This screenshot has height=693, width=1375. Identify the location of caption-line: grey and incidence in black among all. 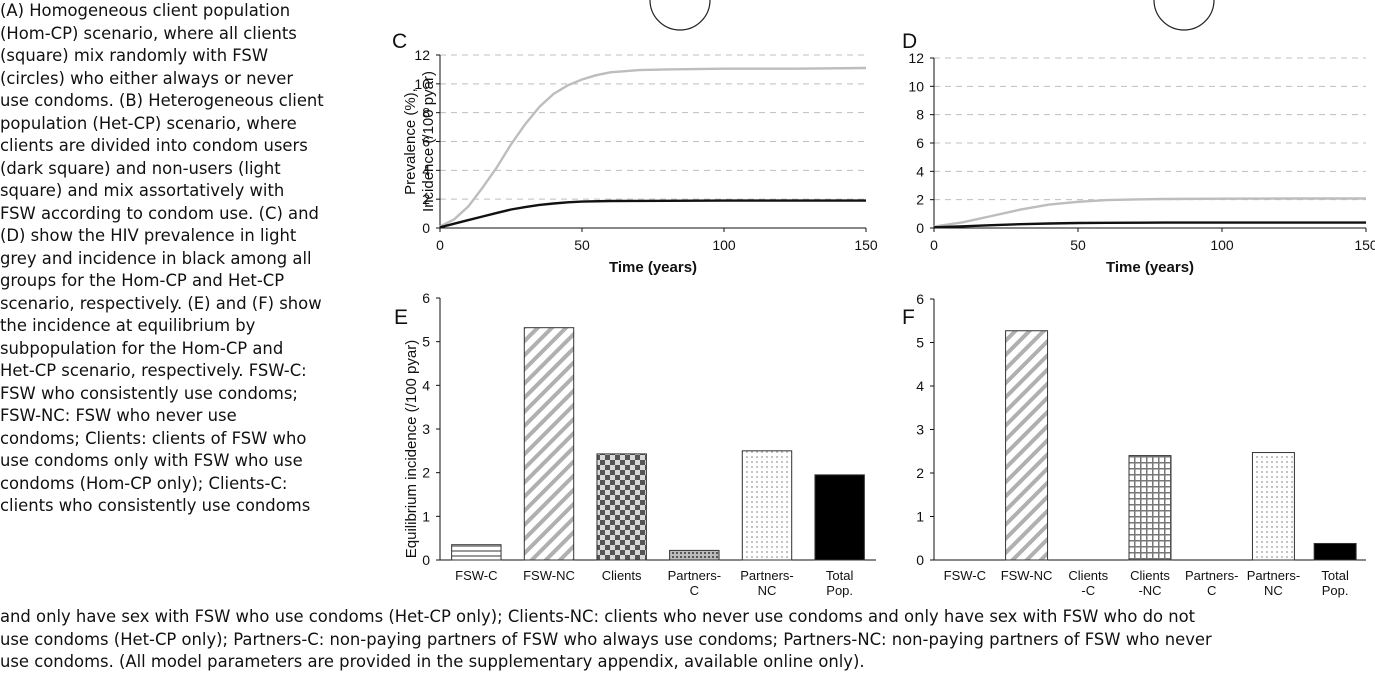
(156, 258).